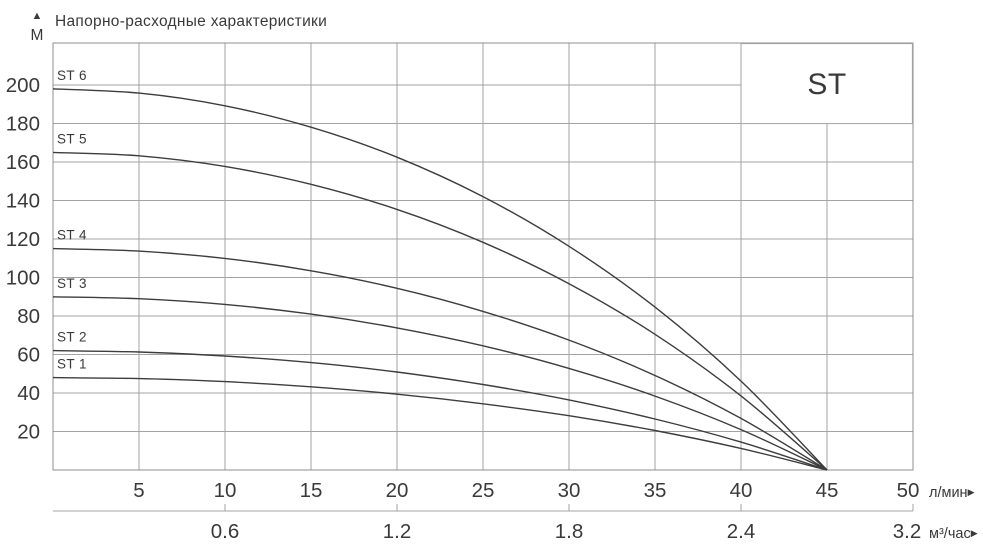 This screenshot has height=552, width=983. Describe the element at coordinates (37, 35) in the screenshot. I see `y-axis-unit-label: М` at that location.